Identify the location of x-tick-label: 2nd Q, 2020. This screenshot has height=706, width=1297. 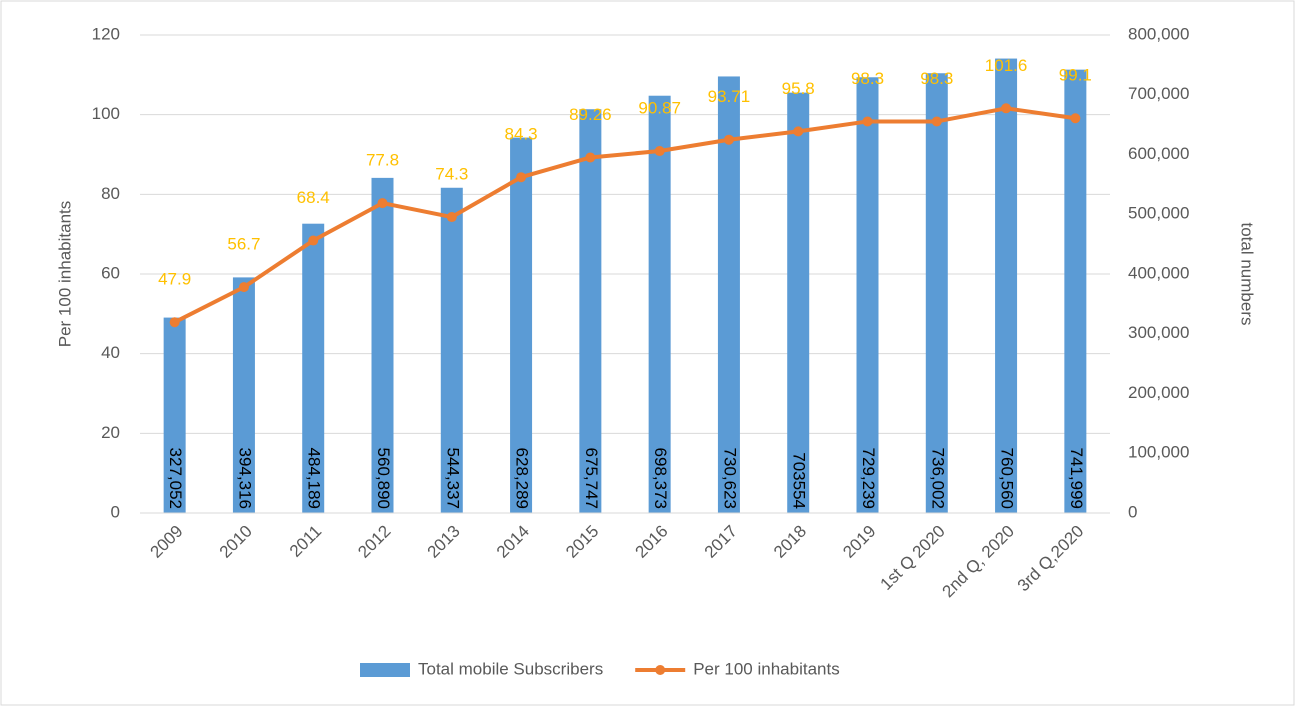
(978, 562).